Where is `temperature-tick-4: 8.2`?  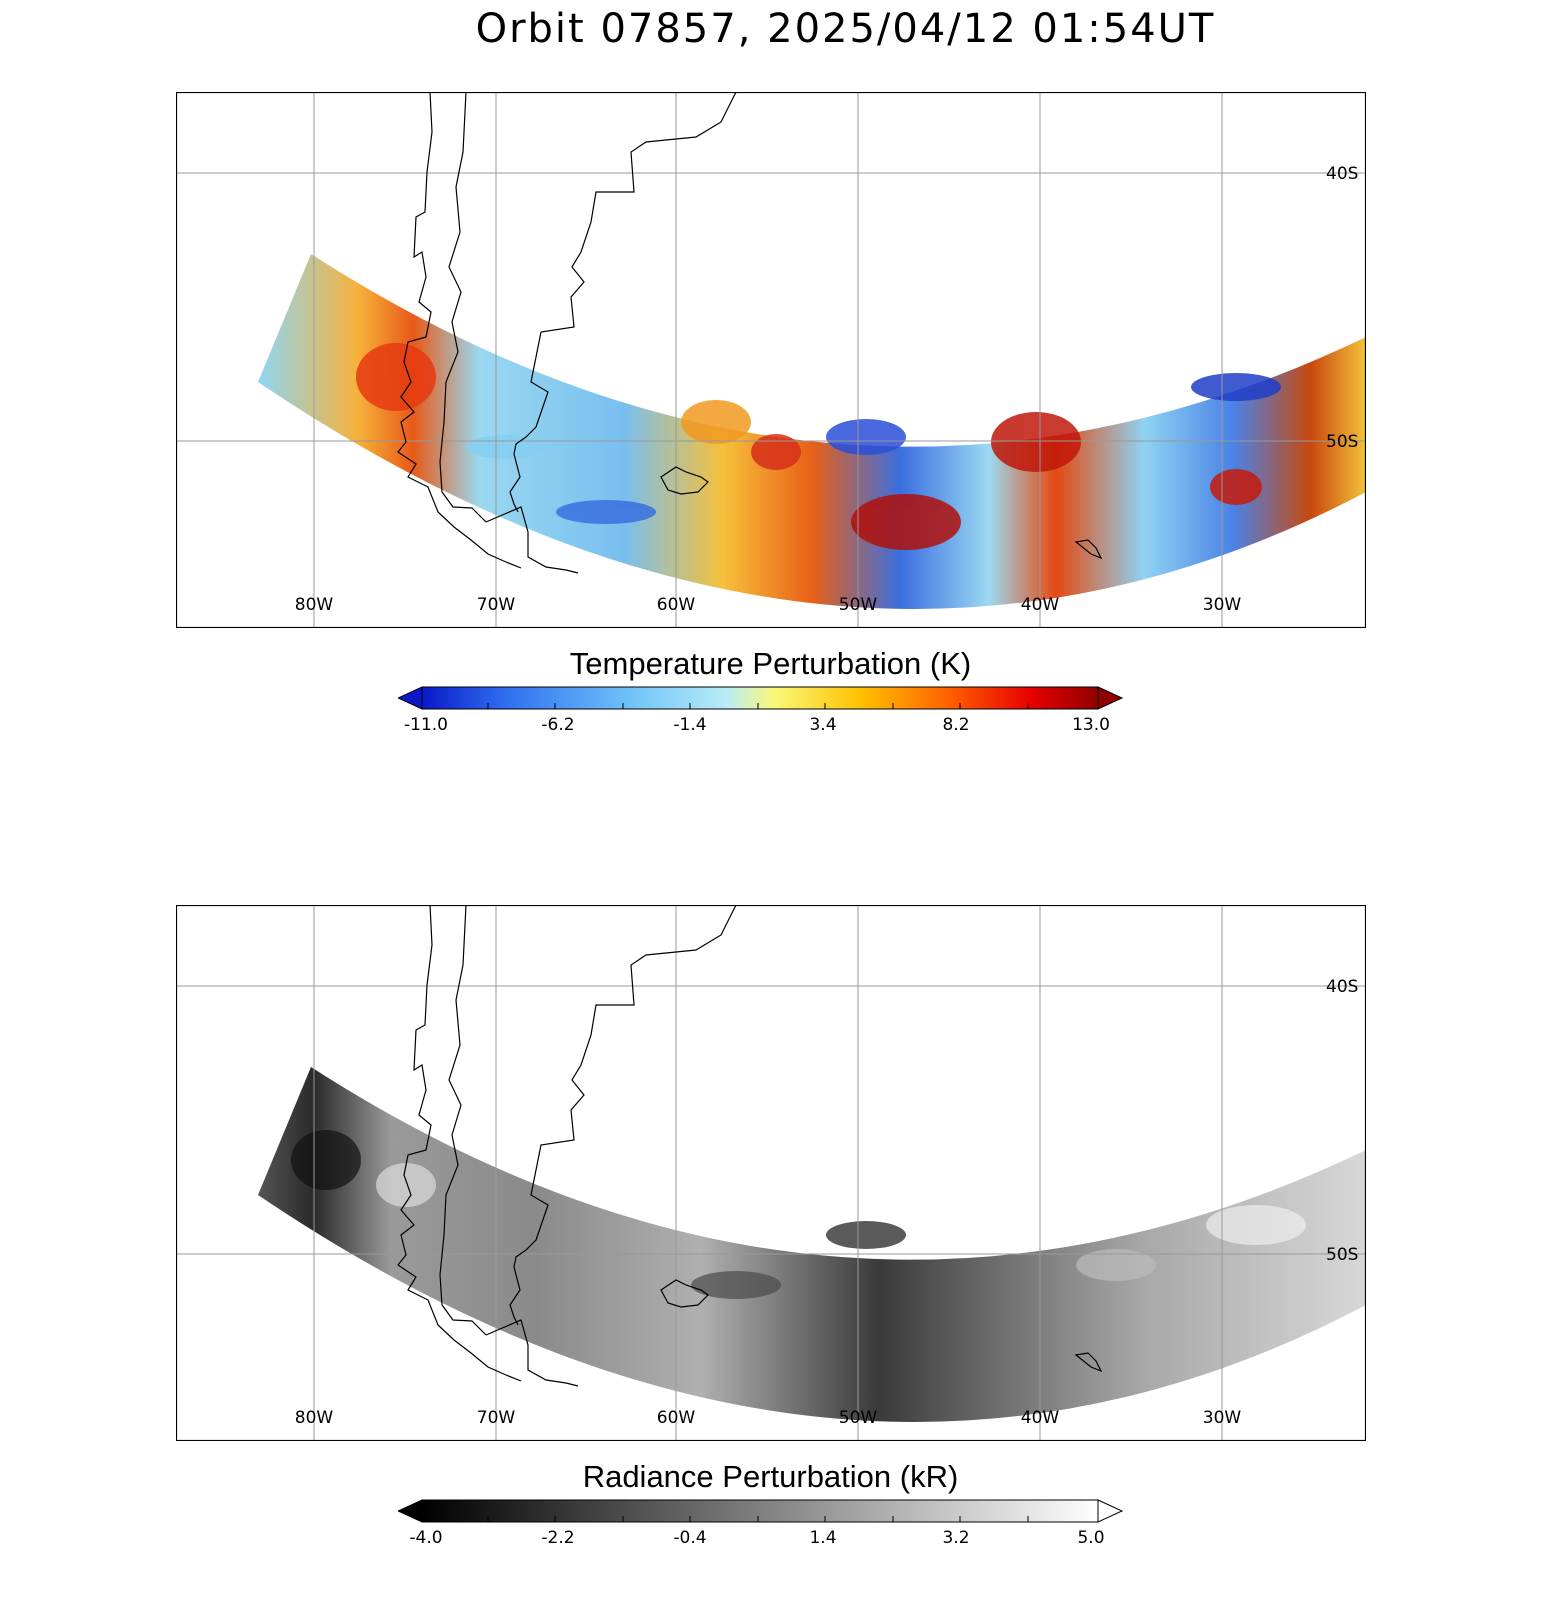 temperature-tick-4: 8.2 is located at coordinates (955, 725).